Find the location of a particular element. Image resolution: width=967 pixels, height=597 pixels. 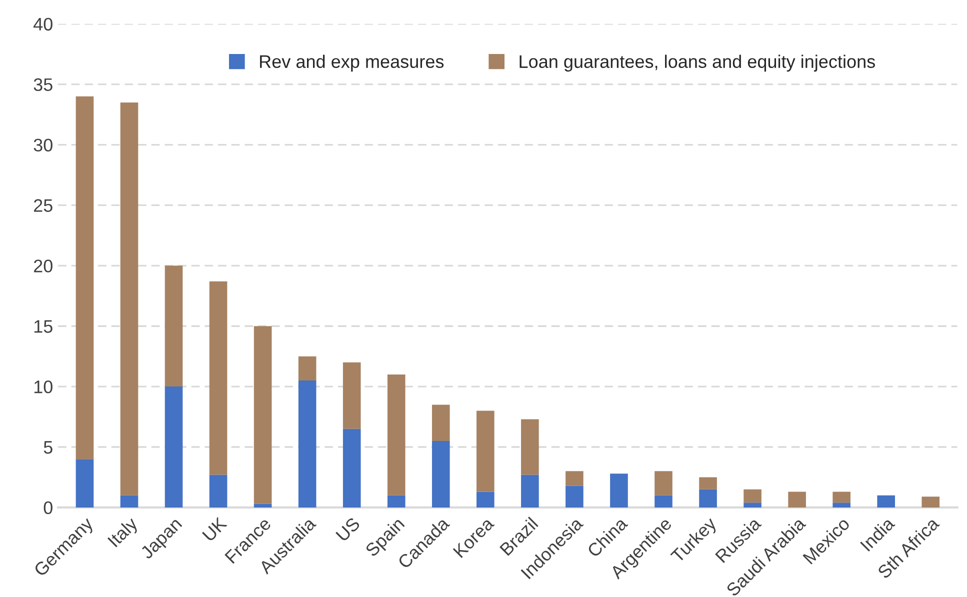

y-tick-label: 40 is located at coordinates (42, 24).